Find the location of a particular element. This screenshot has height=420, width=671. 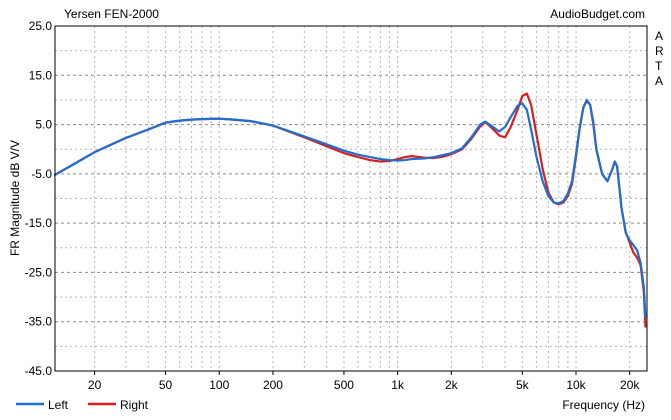

x-tick-label: 1k is located at coordinates (398, 385).